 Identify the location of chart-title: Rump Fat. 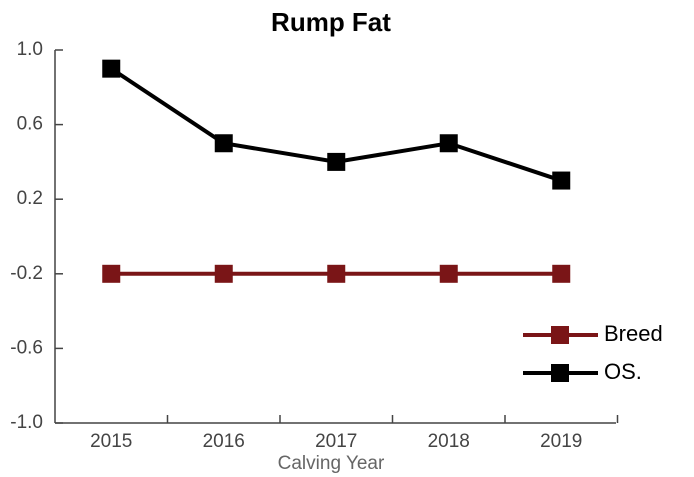
(331, 22).